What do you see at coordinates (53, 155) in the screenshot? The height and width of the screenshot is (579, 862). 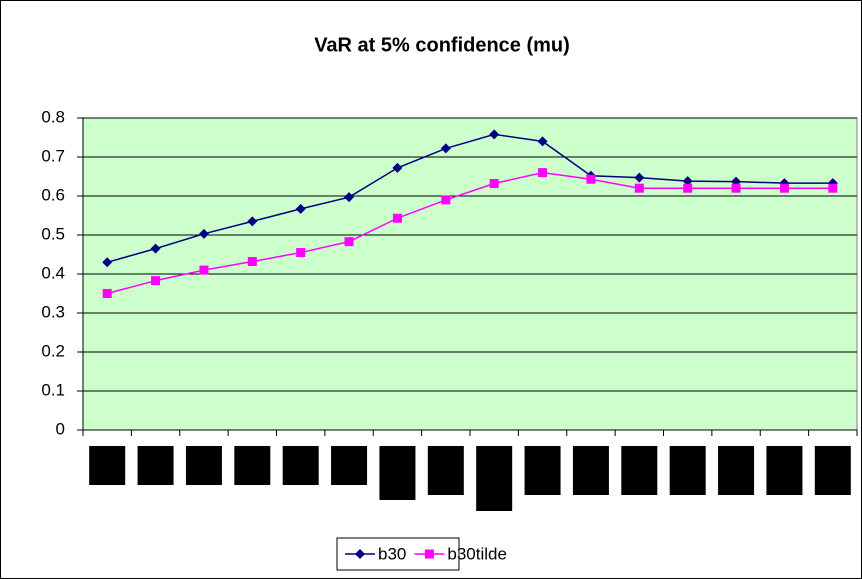 I see `y-tick-label: 0.7` at bounding box center [53, 155].